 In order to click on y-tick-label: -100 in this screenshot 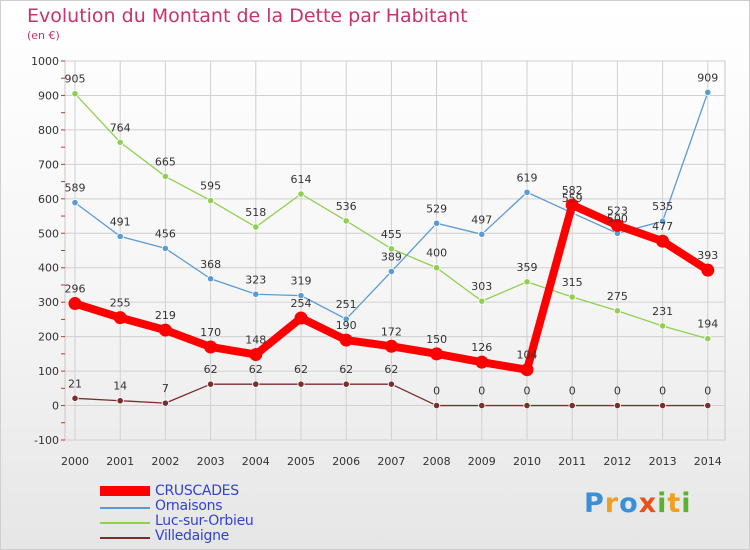, I will do `click(46, 440)`.